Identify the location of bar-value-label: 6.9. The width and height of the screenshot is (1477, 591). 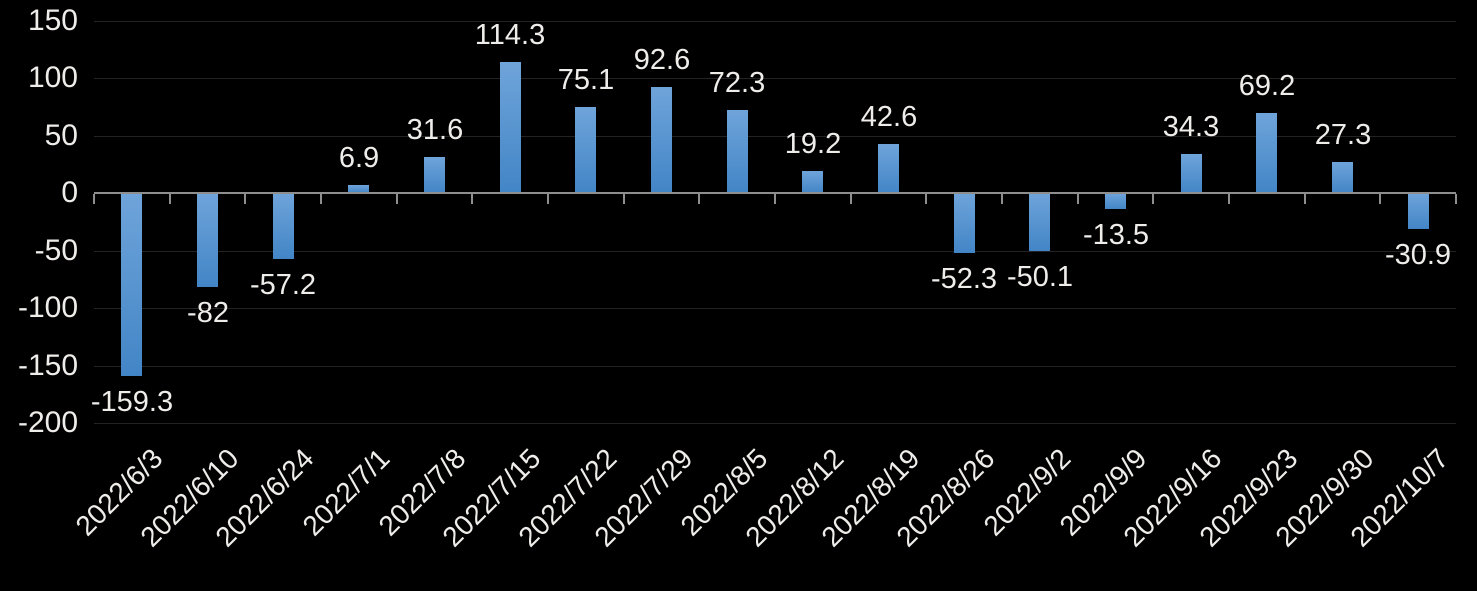
(359, 158).